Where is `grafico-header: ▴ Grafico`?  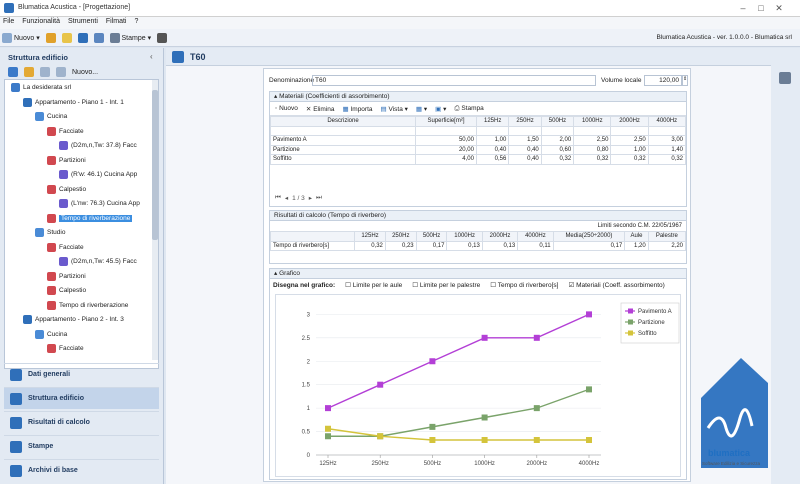
grafico-header: ▴ Grafico is located at coordinates (478, 274).